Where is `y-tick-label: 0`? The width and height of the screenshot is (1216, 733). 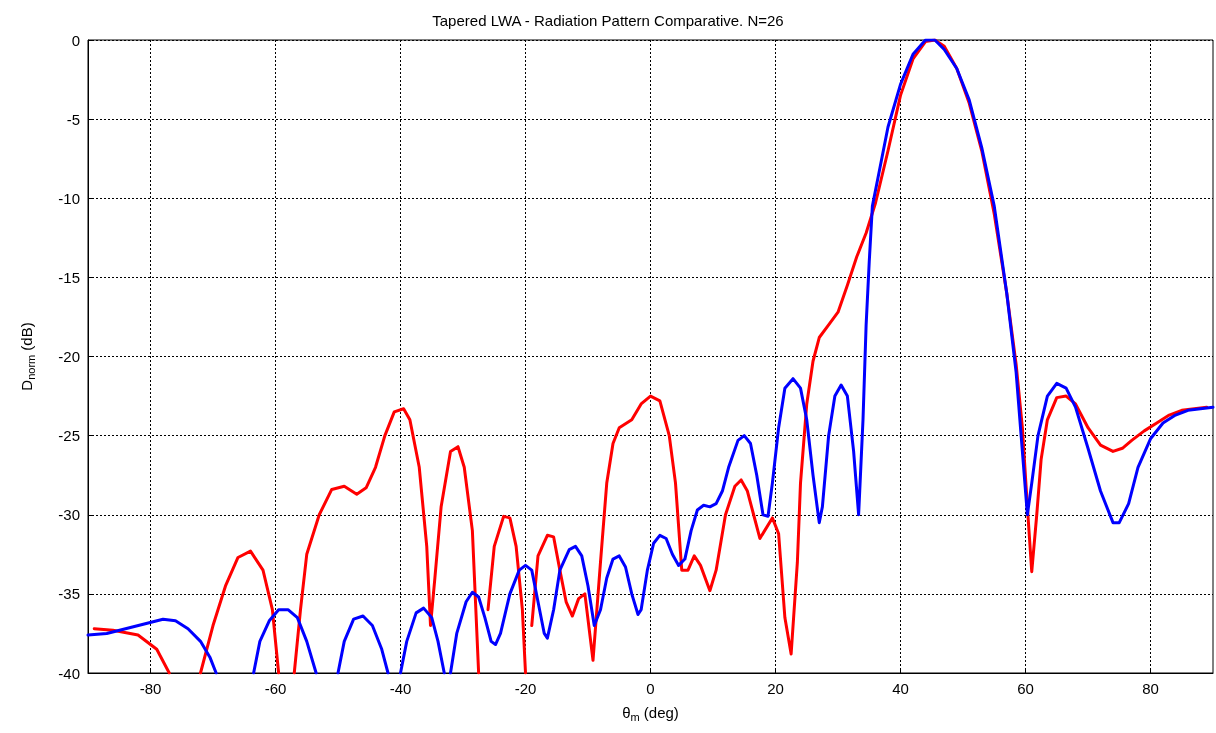 y-tick-label: 0 is located at coordinates (75, 40).